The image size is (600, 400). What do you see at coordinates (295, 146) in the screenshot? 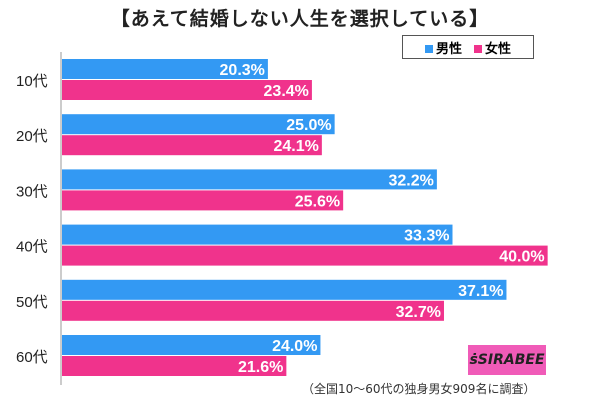
I see `data-label: 24.1%` at bounding box center [295, 146].